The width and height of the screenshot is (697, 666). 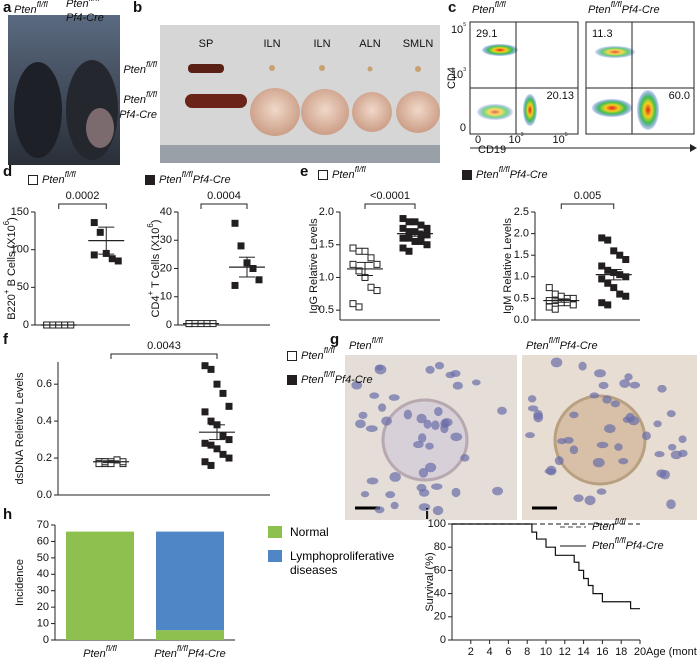 I want to click on x-tick-label: 8, so click(x=527, y=652).